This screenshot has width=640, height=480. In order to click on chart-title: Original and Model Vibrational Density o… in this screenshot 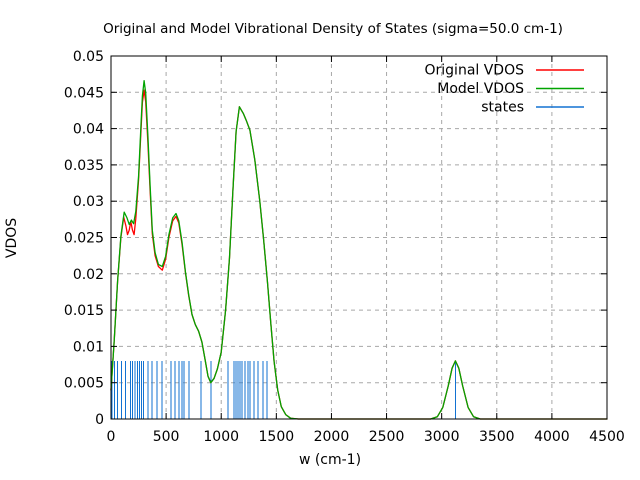, I will do `click(333, 29)`.